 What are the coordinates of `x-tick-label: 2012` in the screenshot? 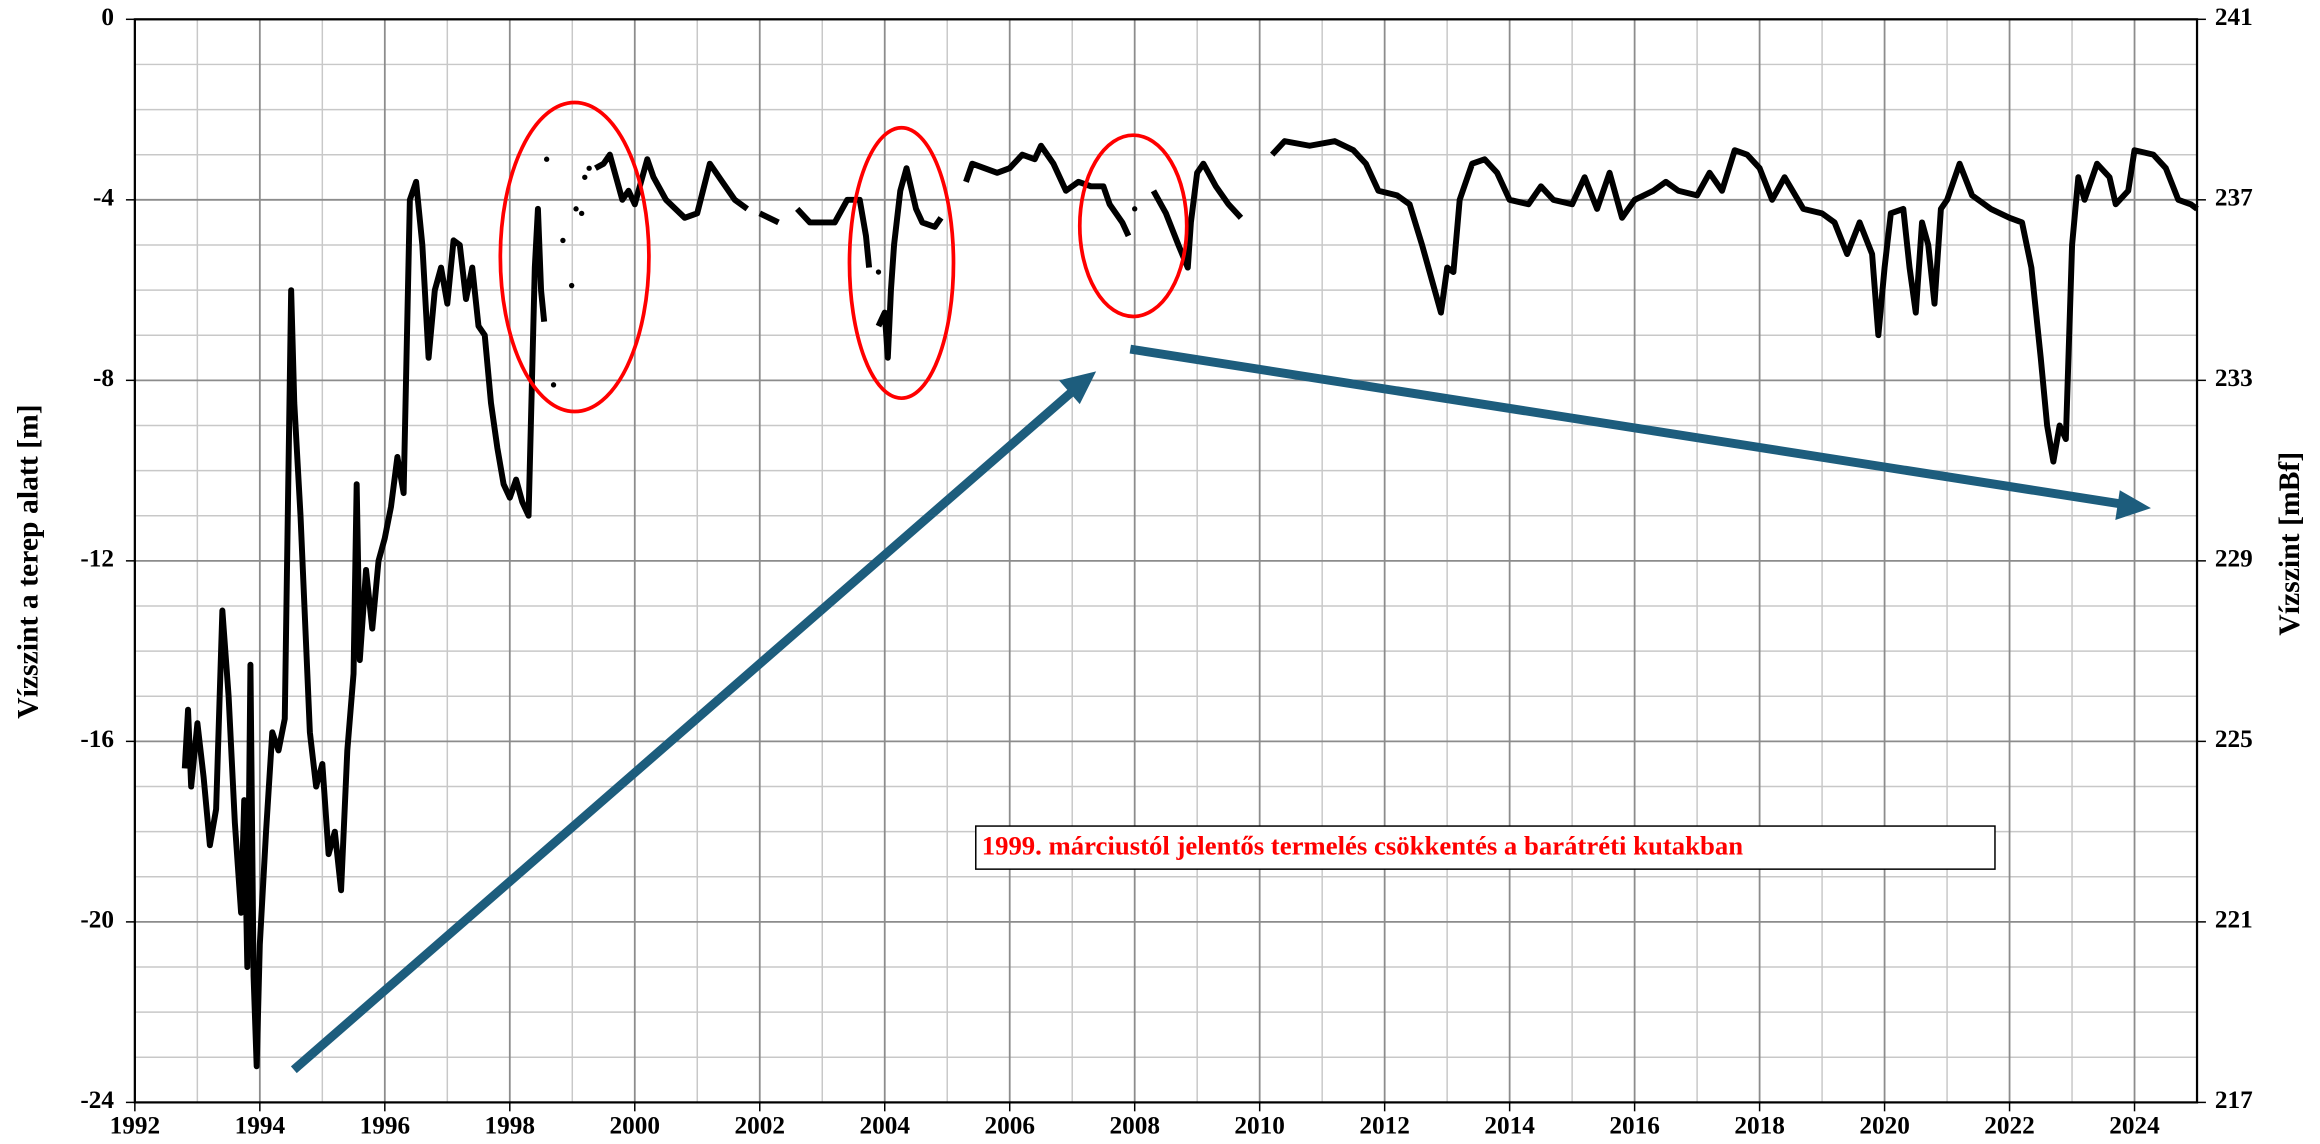 It's located at (1384, 1125).